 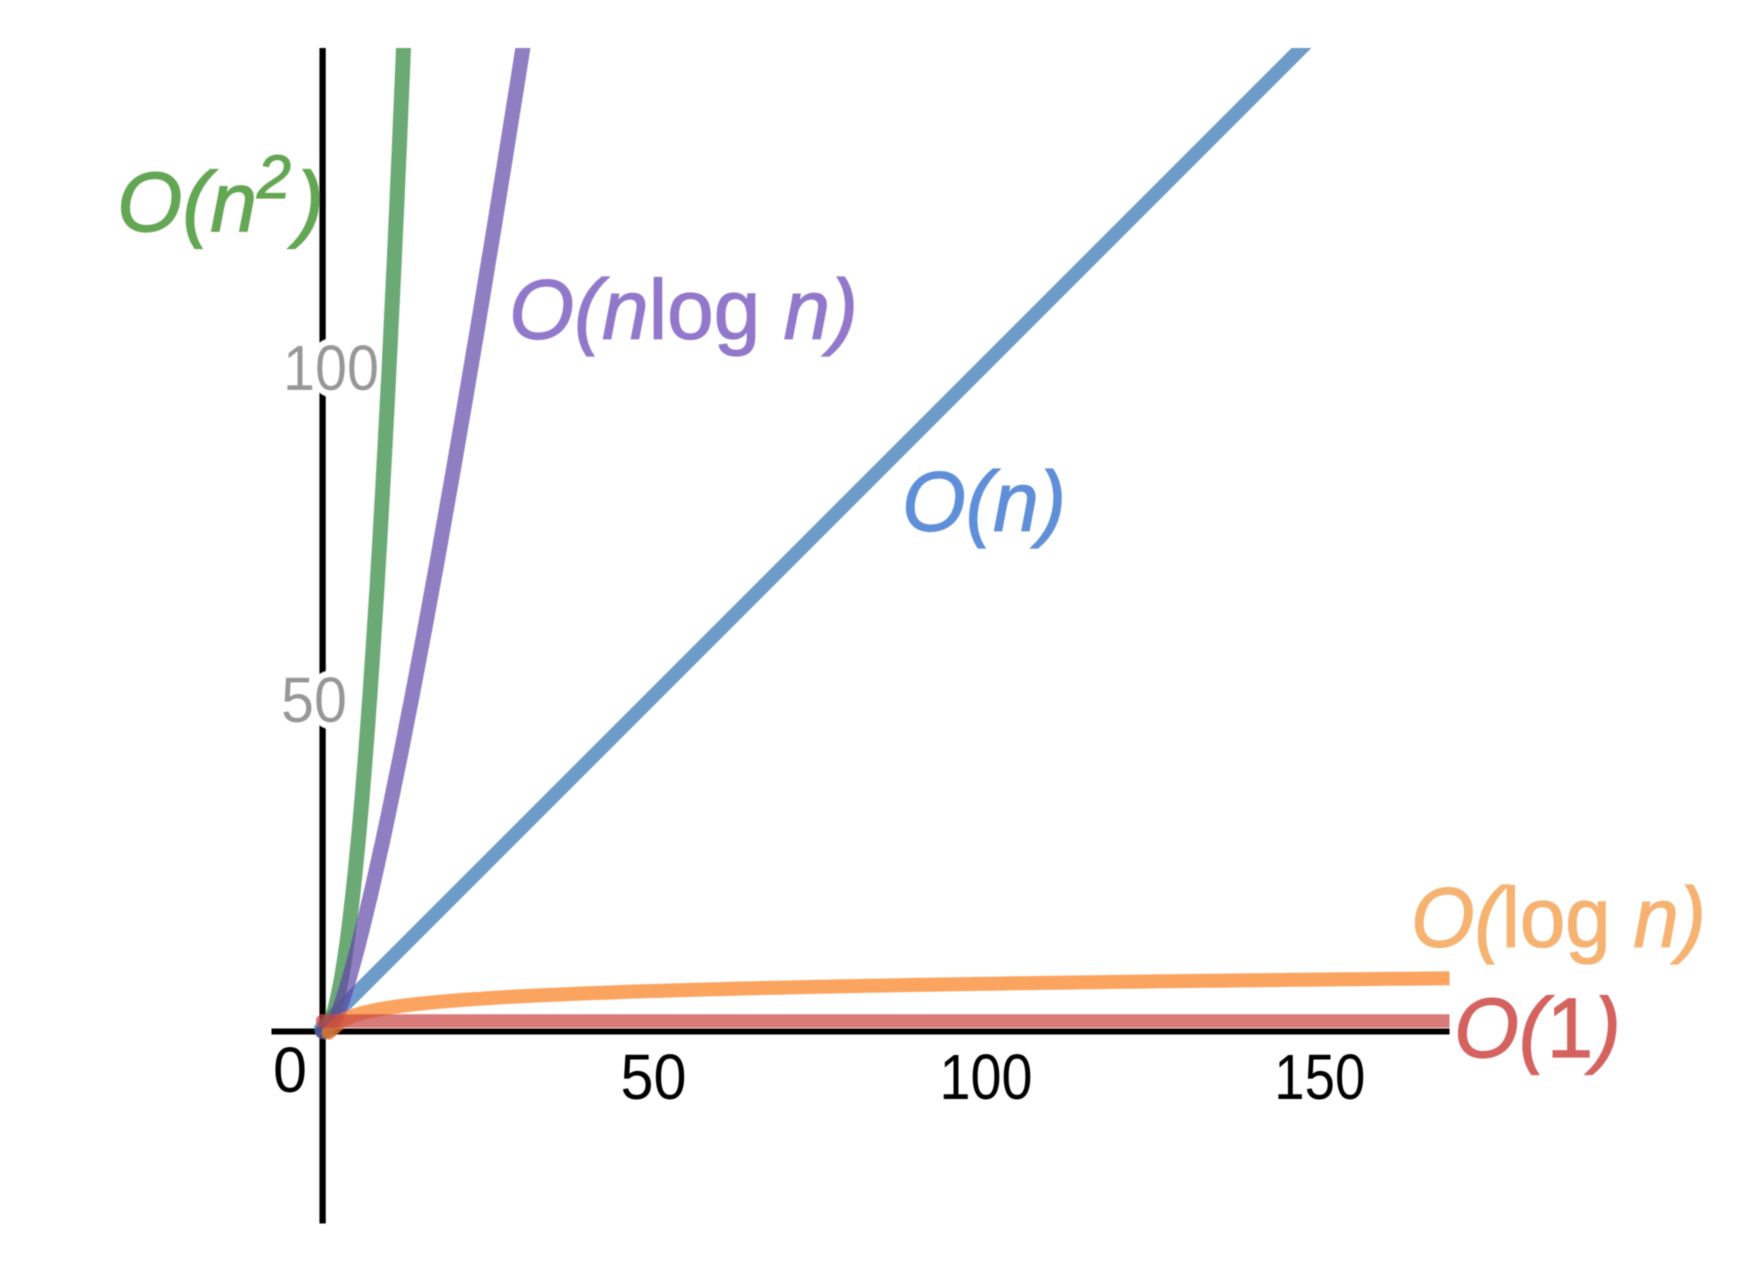 I want to click on svg-text: O(n2), so click(x=220, y=196).